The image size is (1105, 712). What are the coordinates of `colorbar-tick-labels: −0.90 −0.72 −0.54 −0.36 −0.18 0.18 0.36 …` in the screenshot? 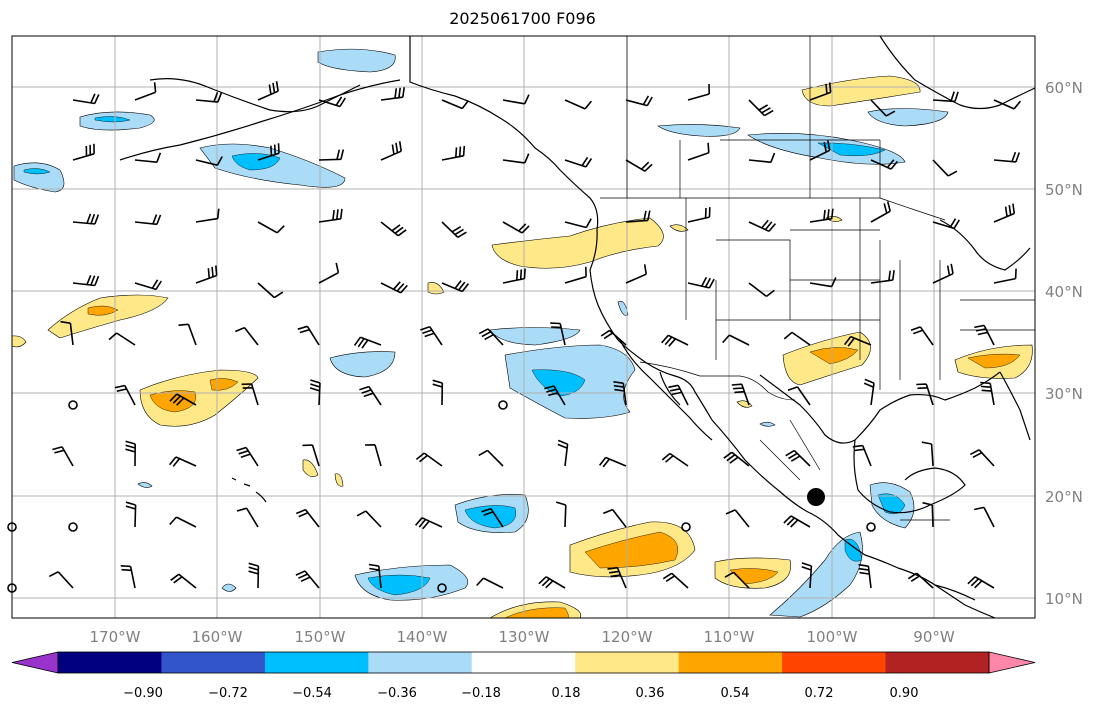 It's located at (520, 693).